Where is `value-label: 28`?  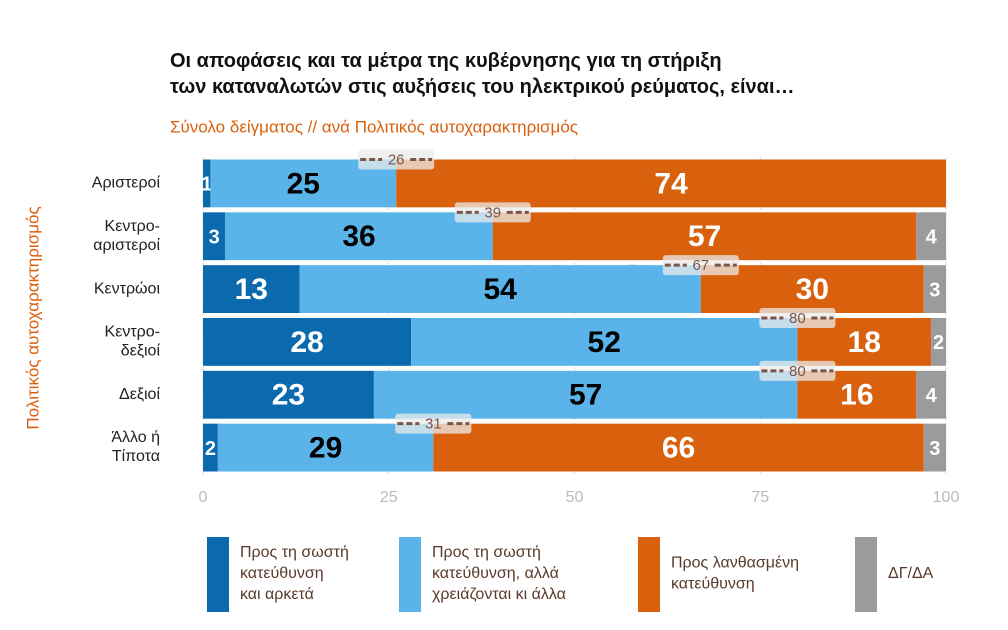 value-label: 28 is located at coordinates (306, 342).